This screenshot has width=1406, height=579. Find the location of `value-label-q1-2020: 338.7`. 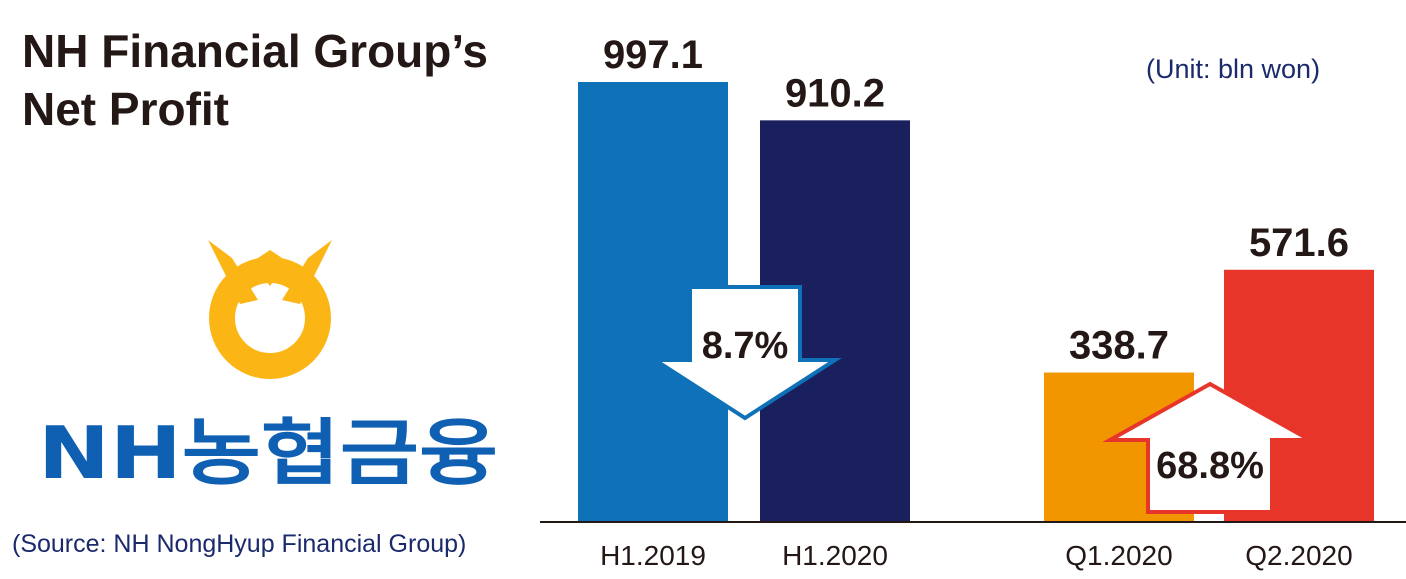

value-label-q1-2020: 338.7 is located at coordinates (1119, 346).